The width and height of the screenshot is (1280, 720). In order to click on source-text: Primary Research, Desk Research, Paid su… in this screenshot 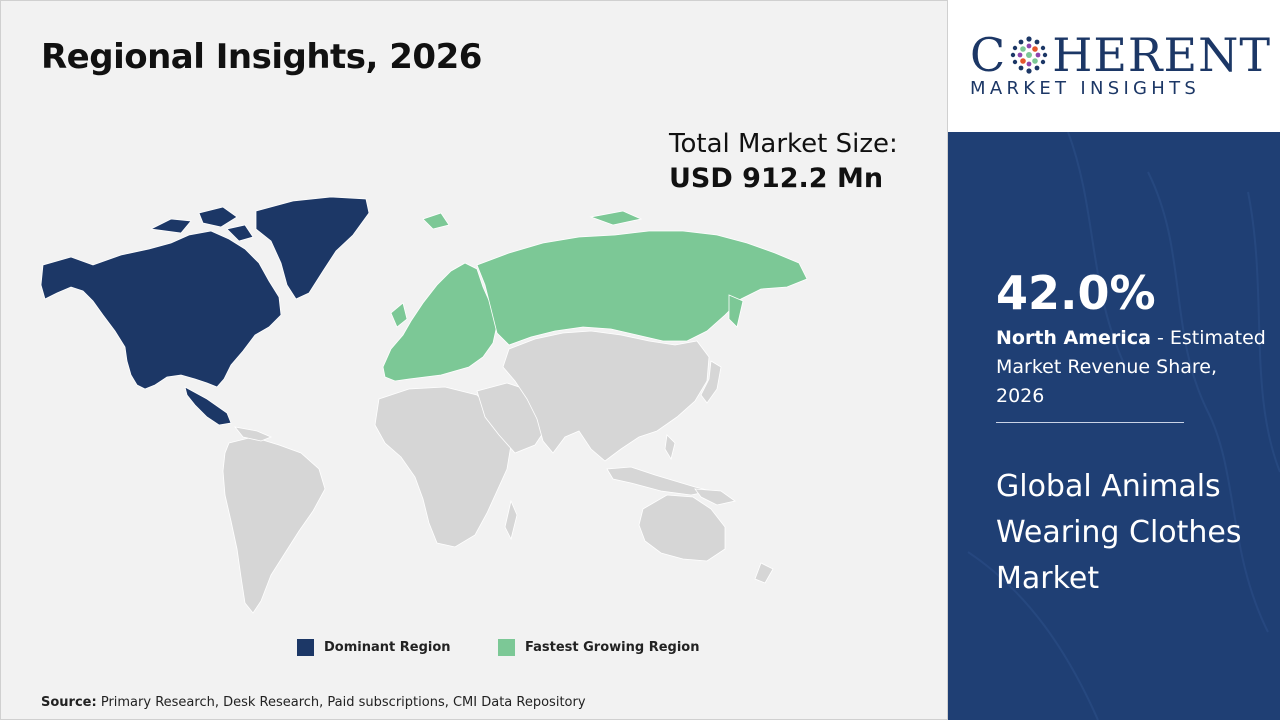, I will do `click(343, 702)`.